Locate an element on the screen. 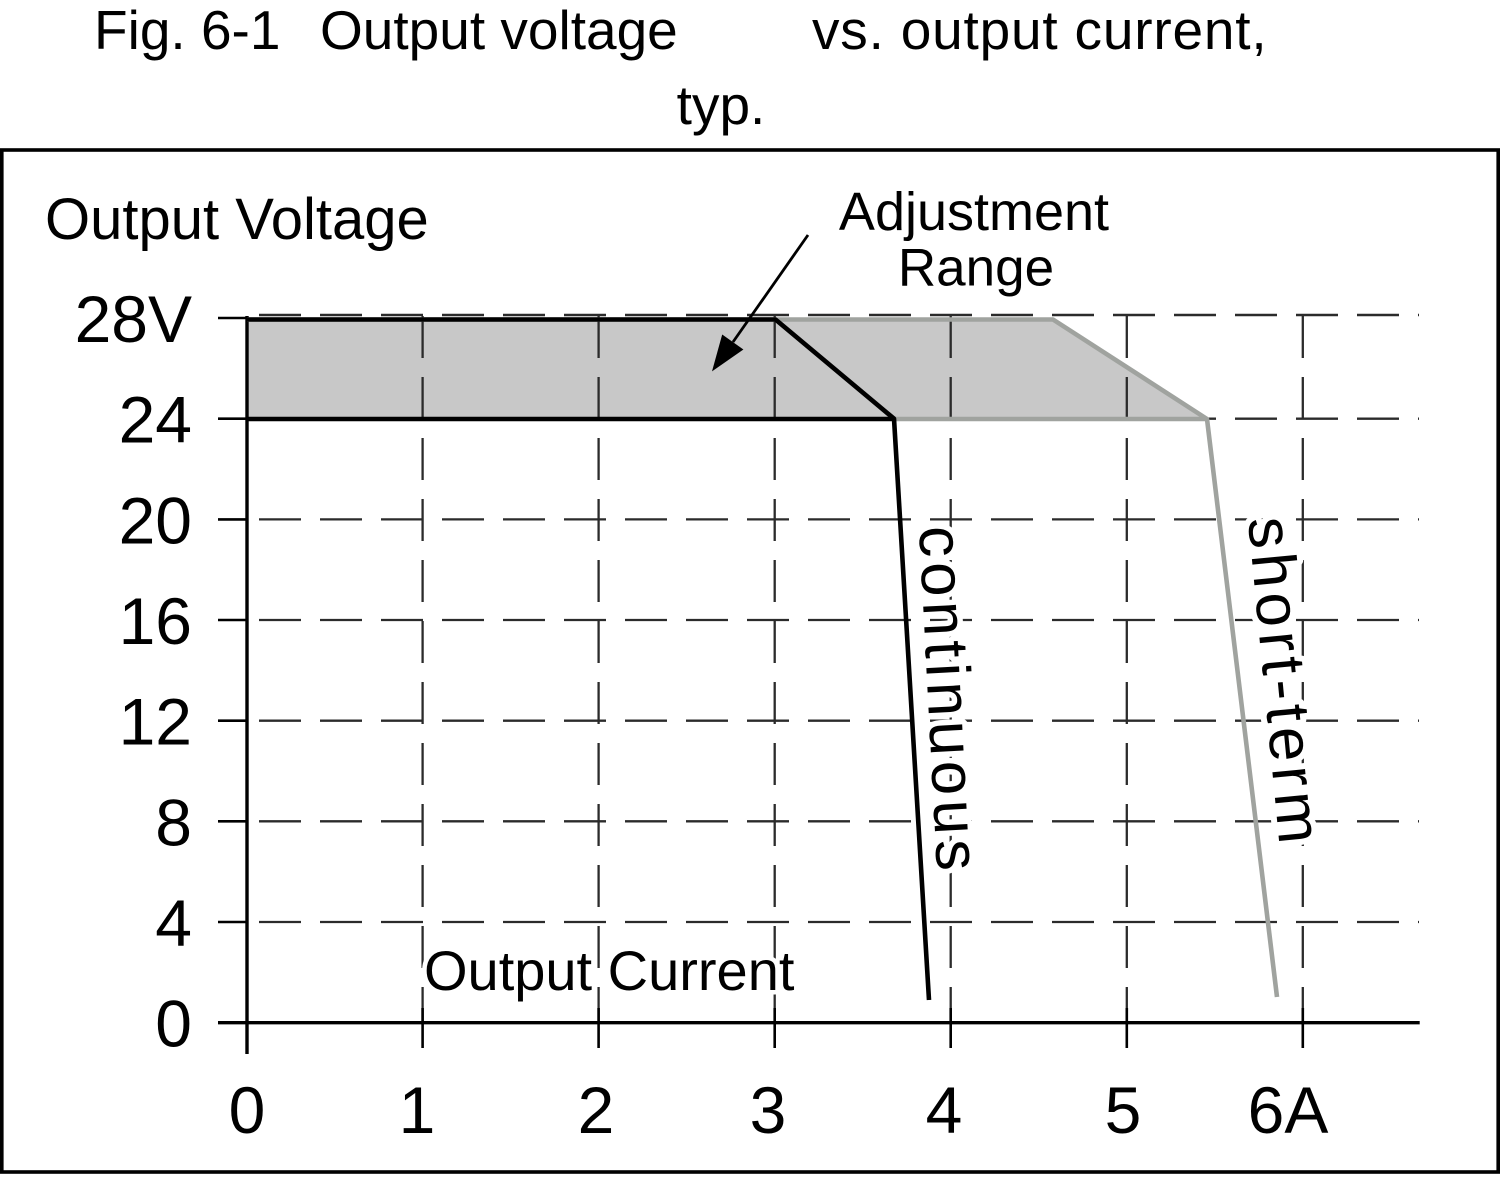 This screenshot has height=1178, width=1500. svg-text: Range is located at coordinates (976, 267).